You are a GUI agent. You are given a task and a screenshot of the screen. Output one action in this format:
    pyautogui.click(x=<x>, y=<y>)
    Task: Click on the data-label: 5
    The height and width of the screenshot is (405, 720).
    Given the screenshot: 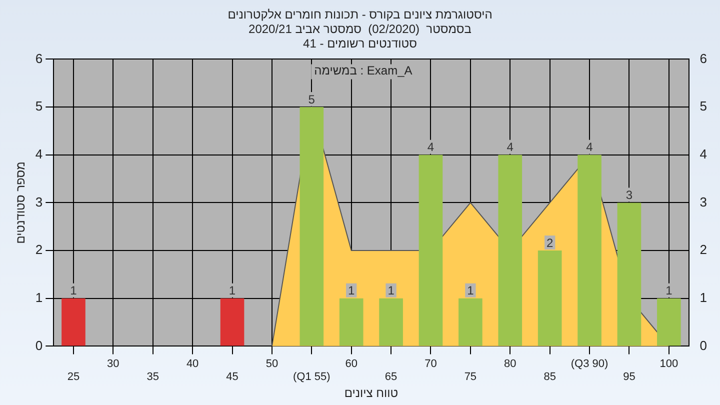 What is the action you would take?
    pyautogui.click(x=312, y=99)
    